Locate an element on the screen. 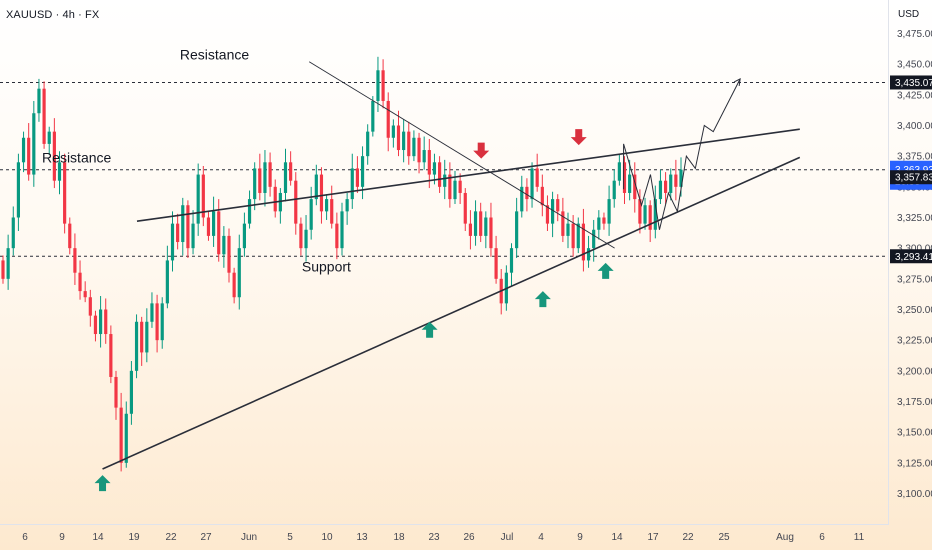 The width and height of the screenshot is (932, 550). y-tick-label: 3,275.00 is located at coordinates (914, 279).